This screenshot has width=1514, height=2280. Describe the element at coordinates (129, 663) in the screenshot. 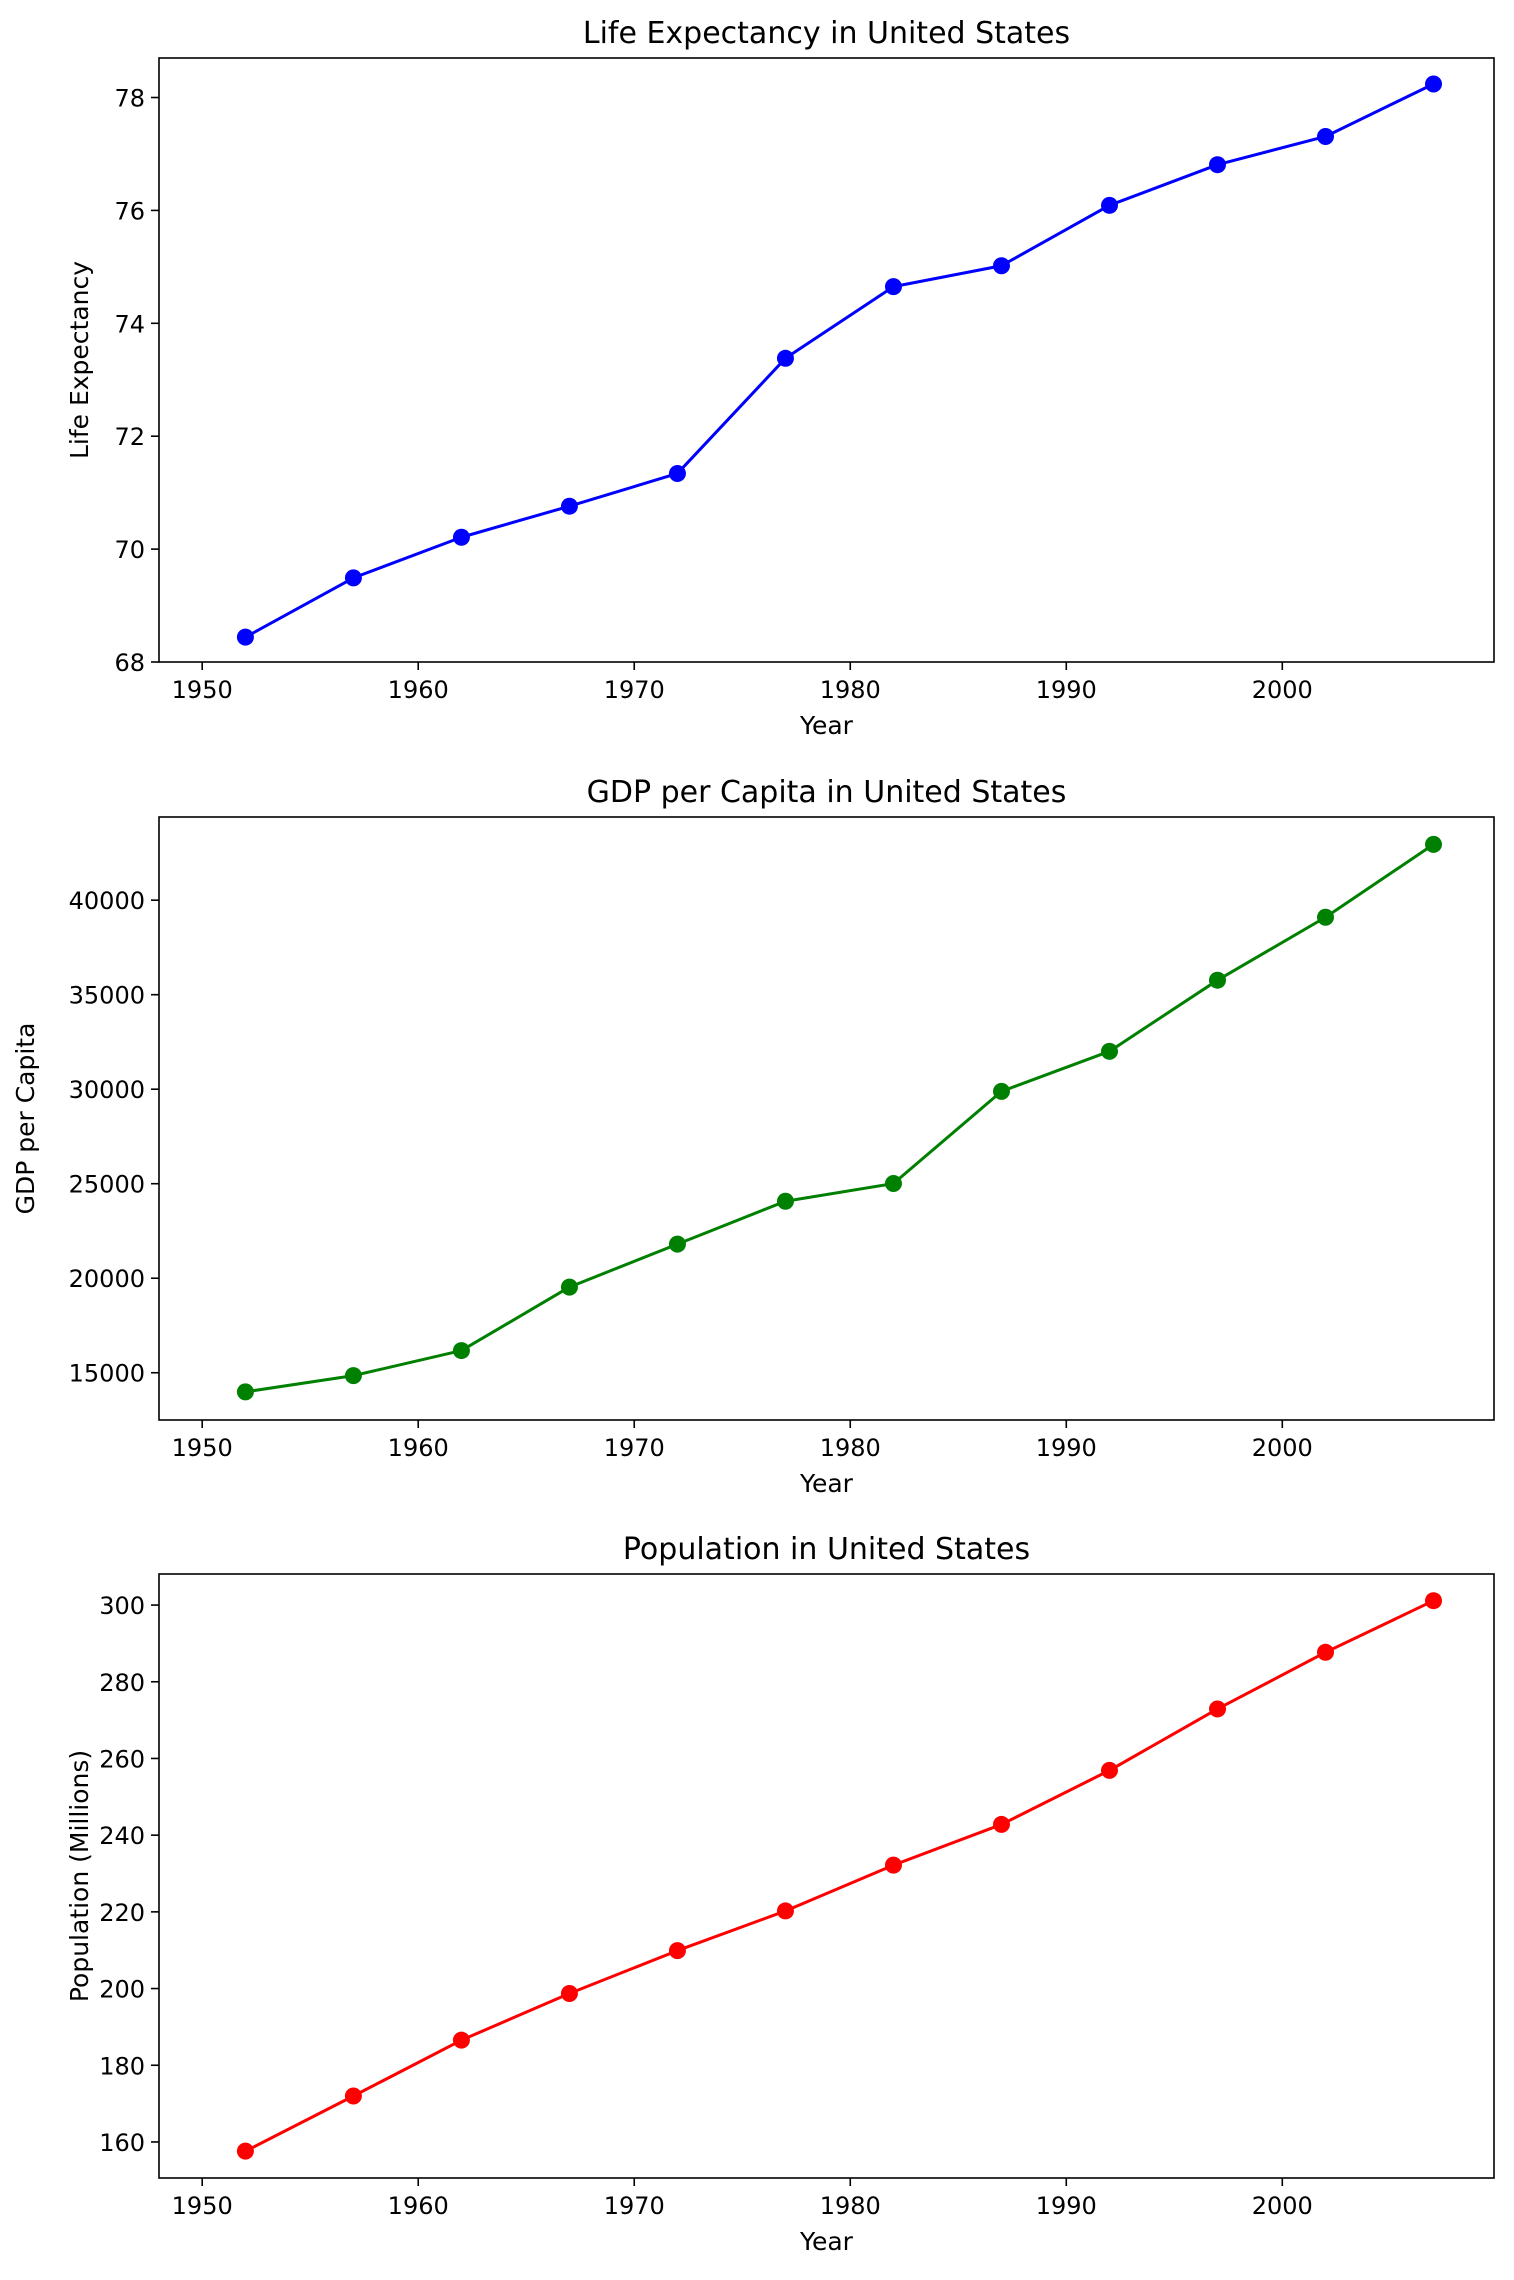

I see `y-tick-label: 68` at that location.